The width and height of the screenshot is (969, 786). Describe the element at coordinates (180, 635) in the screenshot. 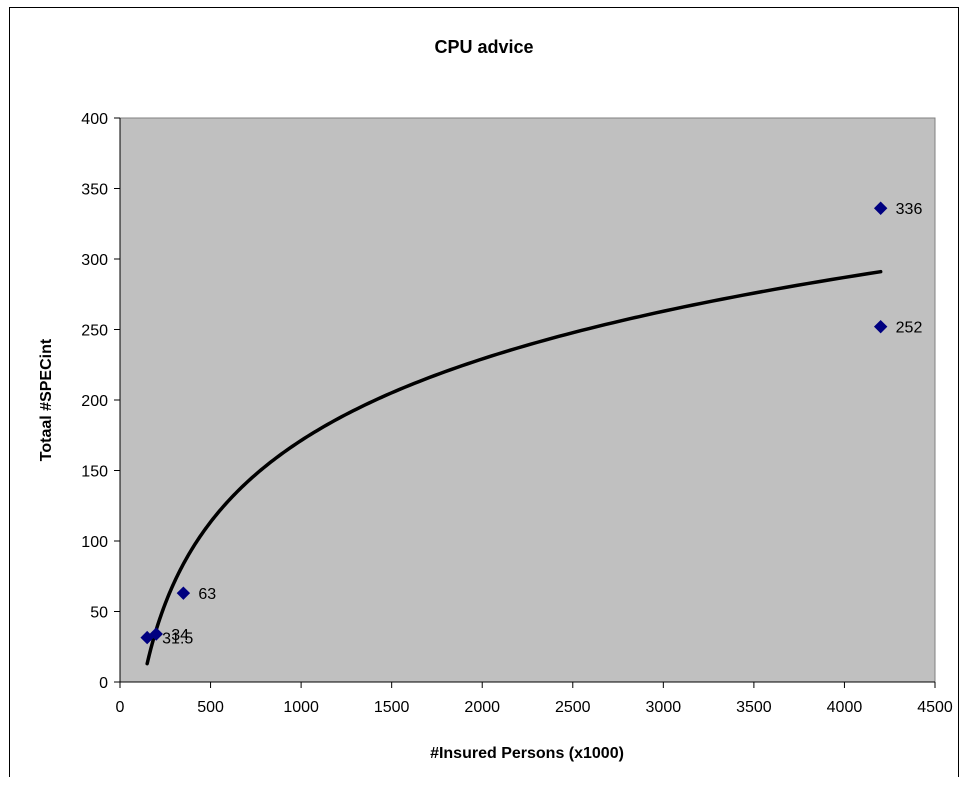

I see `data-label: 34` at that location.